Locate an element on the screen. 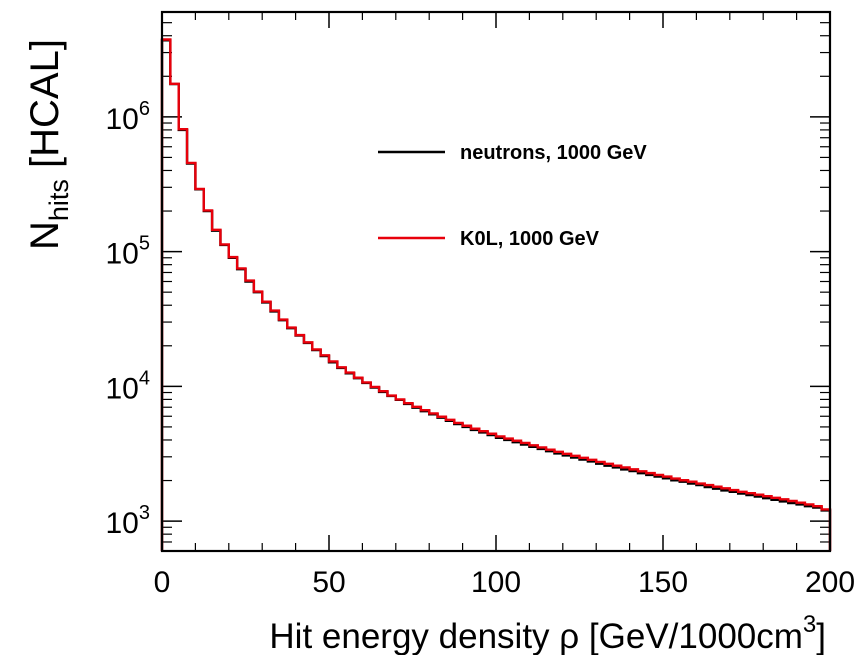  legend-label-k0l: K0L, 1000 GeV is located at coordinates (530, 239).